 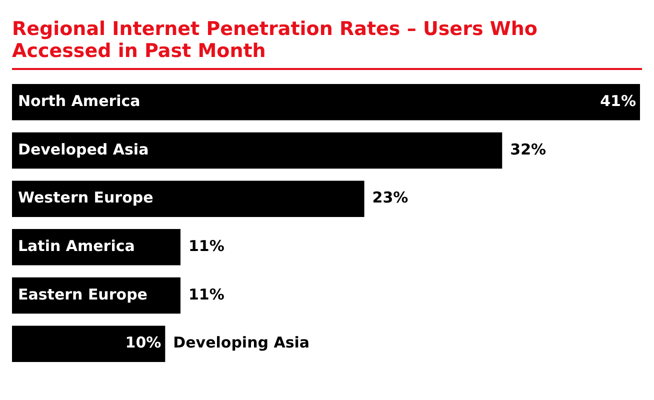 I want to click on chart-title: Regional Internet Penetration Rates – Users Who Accessed in Past Month, so click(x=327, y=44).